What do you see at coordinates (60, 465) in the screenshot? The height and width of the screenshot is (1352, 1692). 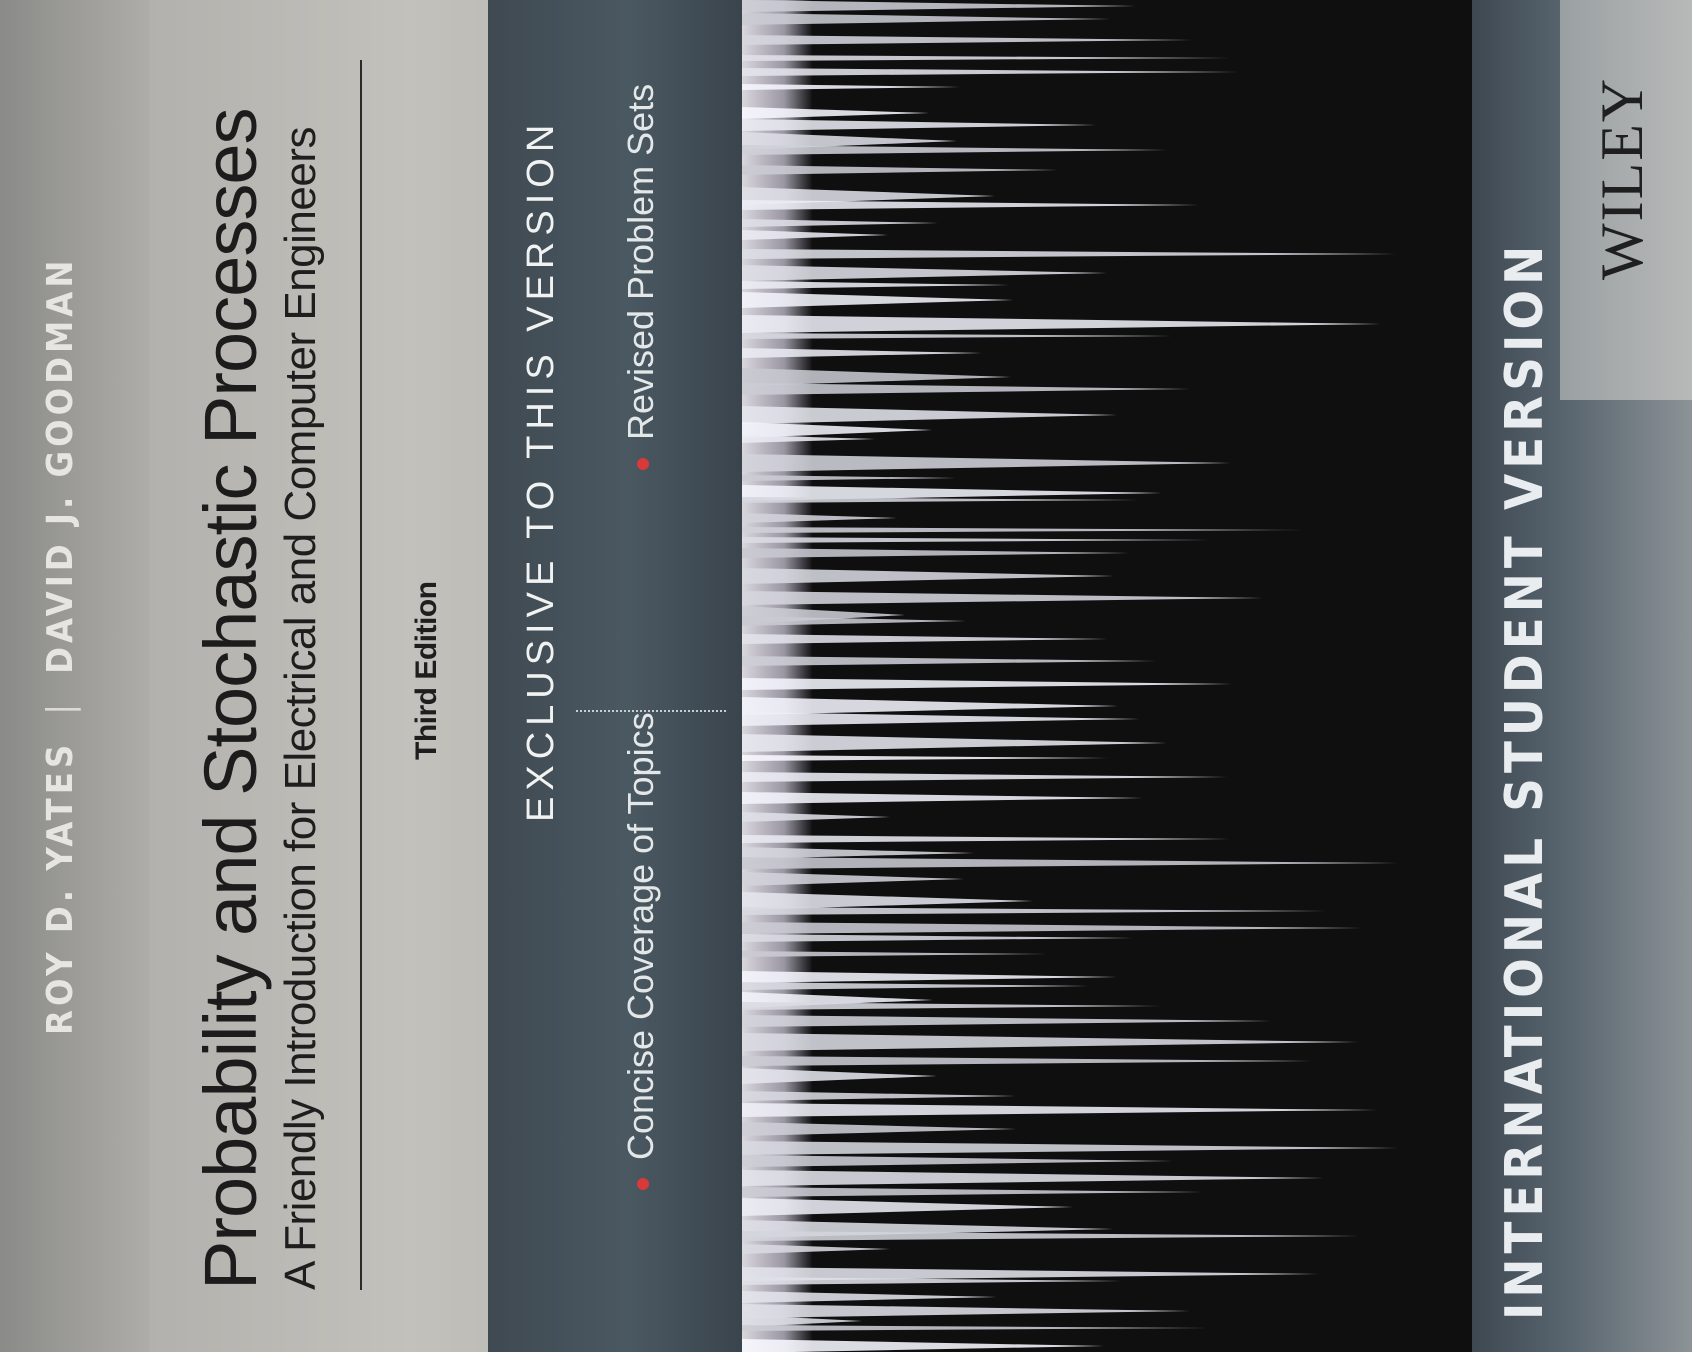 I see `author-2: DAVID J. GOODMAN` at bounding box center [60, 465].